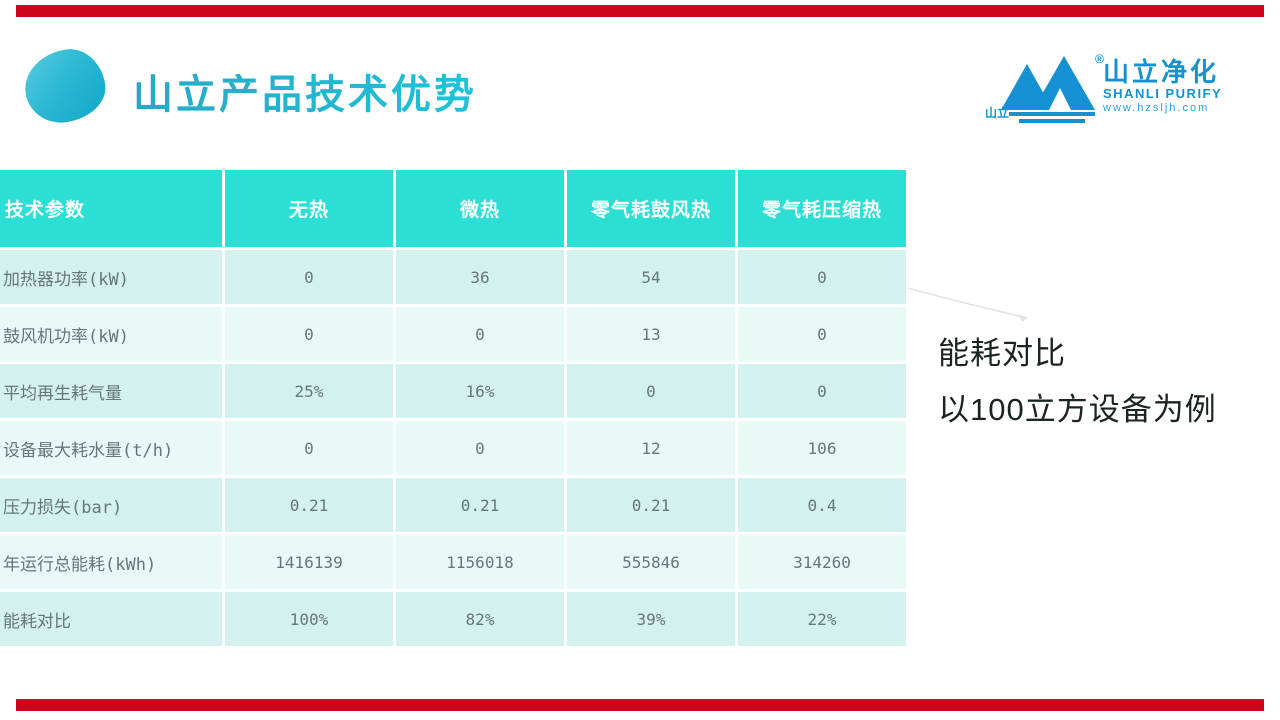 Image resolution: width=1280 pixels, height=720 pixels. What do you see at coordinates (1077, 382) in the screenshot?
I see `annotation-text: 能耗对比 以100立方设备为例` at bounding box center [1077, 382].